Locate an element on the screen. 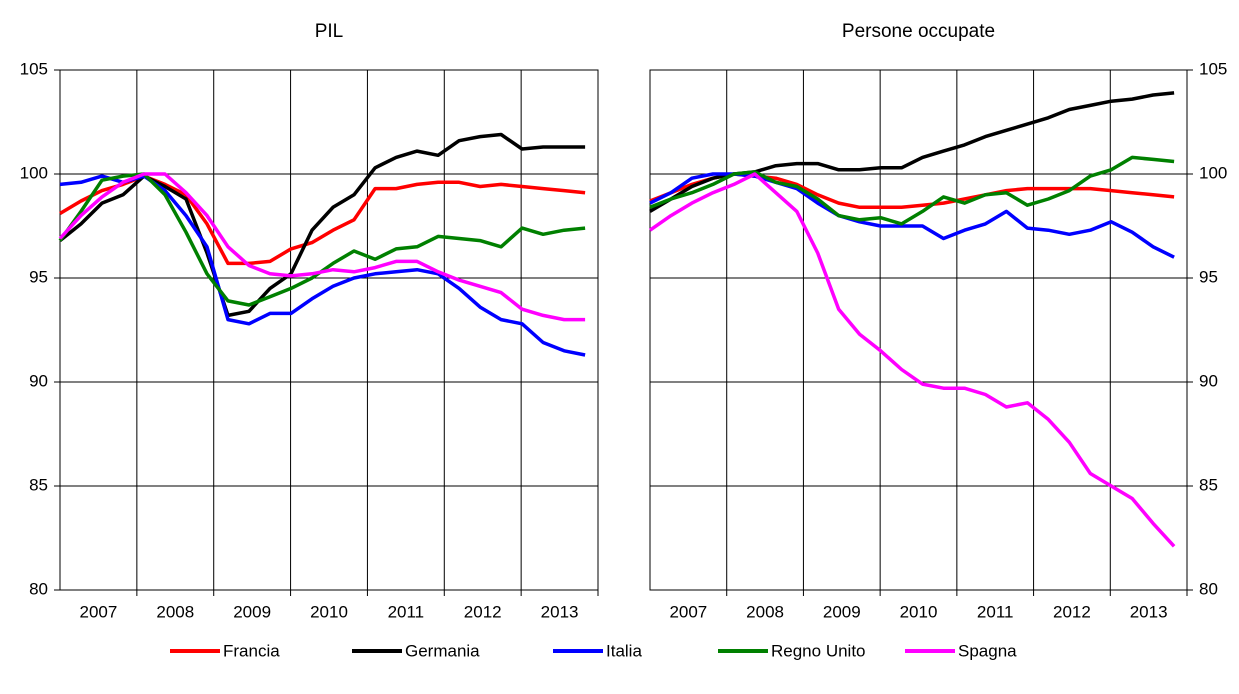 The width and height of the screenshot is (1239, 694). legend-label: Francia is located at coordinates (251, 650).